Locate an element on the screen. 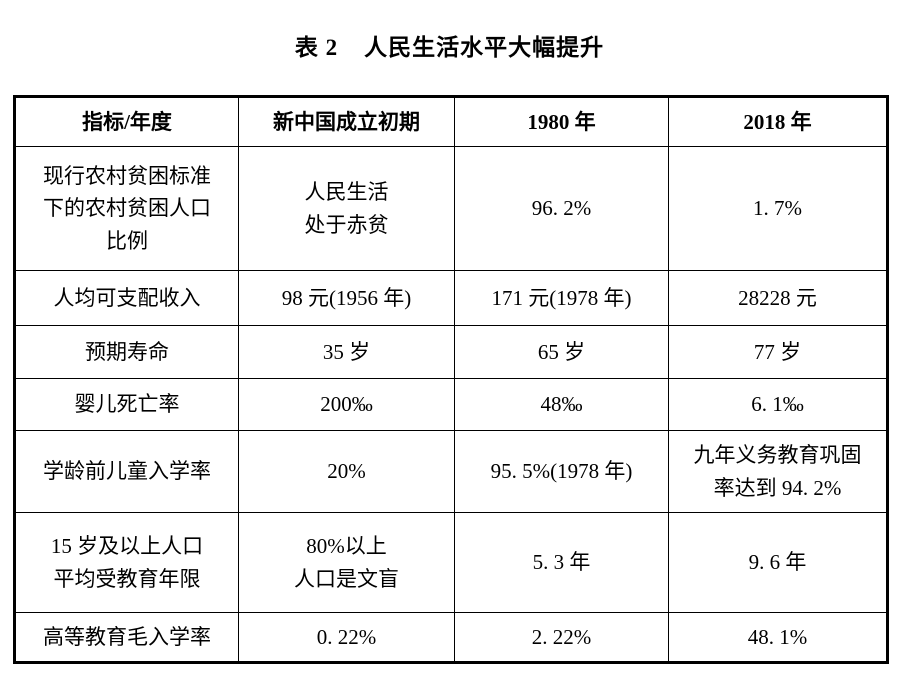  value-cell: 48. 1% is located at coordinates (778, 637).